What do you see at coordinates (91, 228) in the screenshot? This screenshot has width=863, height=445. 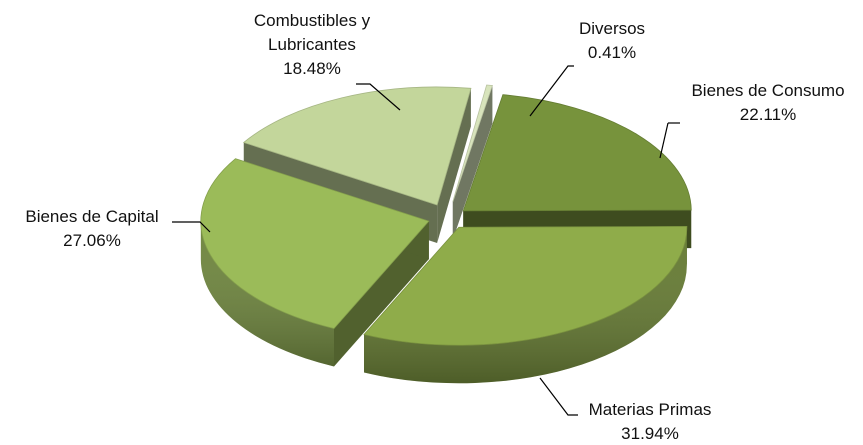 I see `data-label-bienes-de-capital: Bienes de Capital 27.06%` at bounding box center [91, 228].